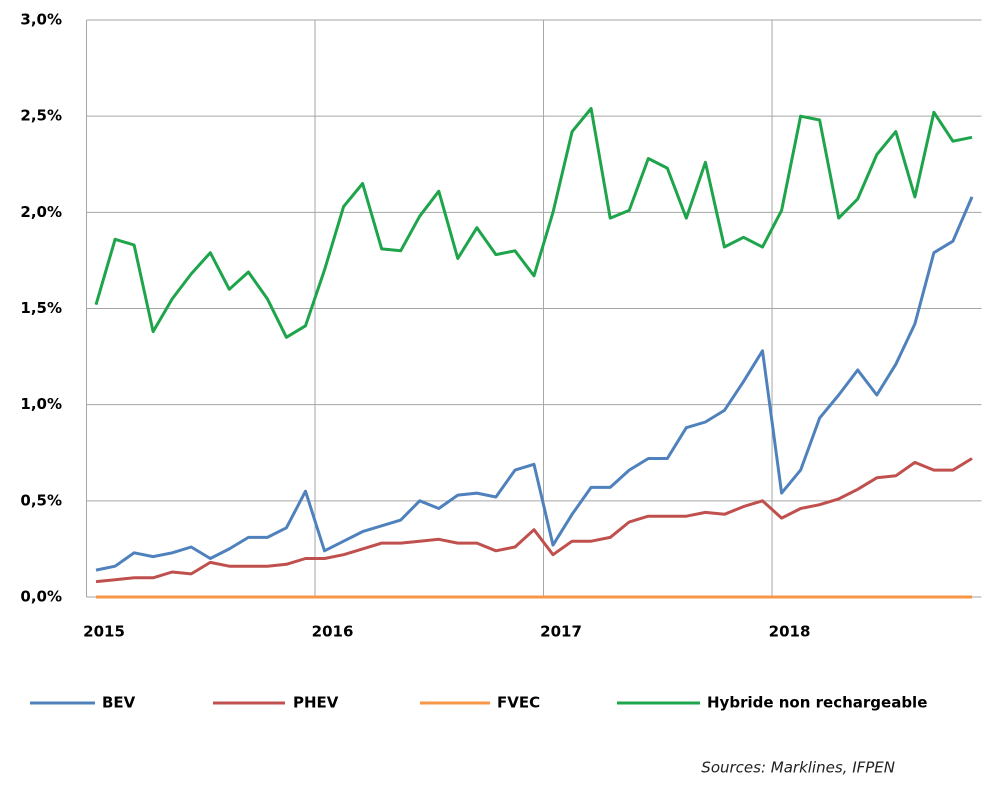 The height and width of the screenshot is (786, 987). I want to click on x-tick-label: 2015, so click(104, 632).